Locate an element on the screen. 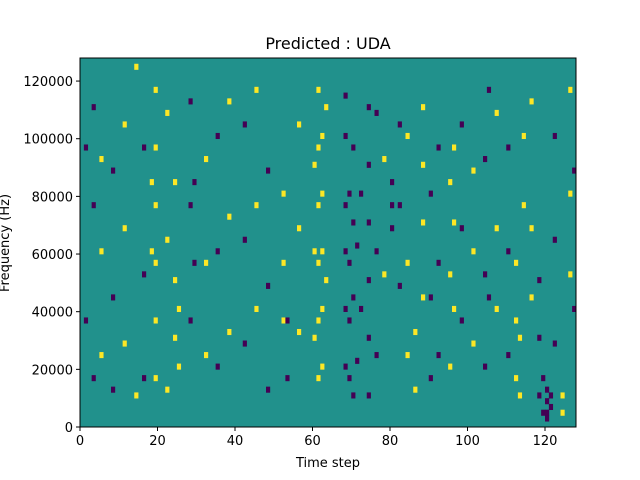 This screenshot has width=640, height=480. y-tick-label: 100000 is located at coordinates (48, 140).